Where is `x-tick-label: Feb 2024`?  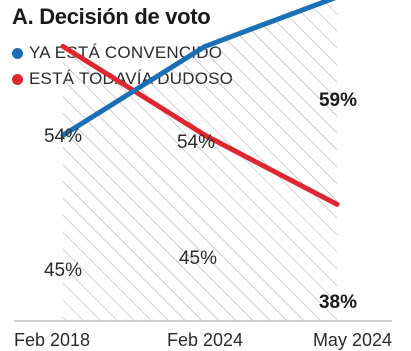
x-tick-label: Feb 2024 is located at coordinates (205, 340).